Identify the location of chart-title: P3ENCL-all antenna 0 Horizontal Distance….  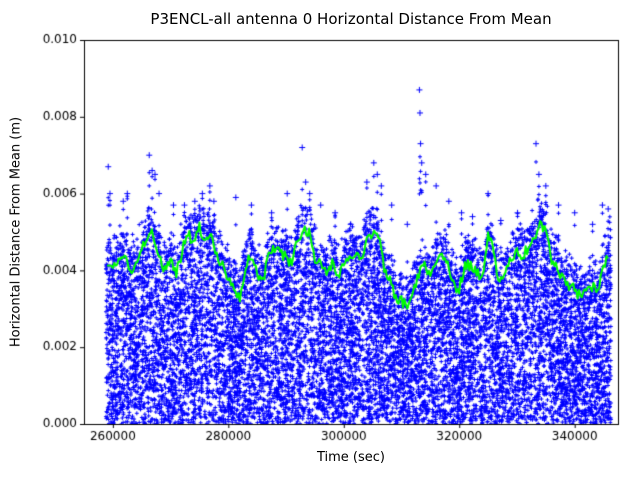
(351, 19).